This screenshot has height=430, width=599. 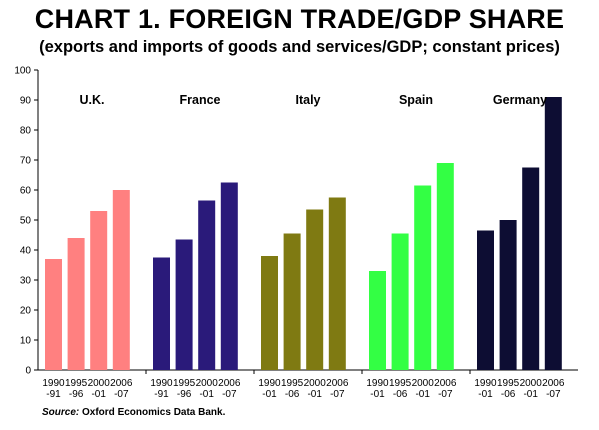 What do you see at coordinates (22, 71) in the screenshot?
I see `y-tick-label: 100` at bounding box center [22, 71].